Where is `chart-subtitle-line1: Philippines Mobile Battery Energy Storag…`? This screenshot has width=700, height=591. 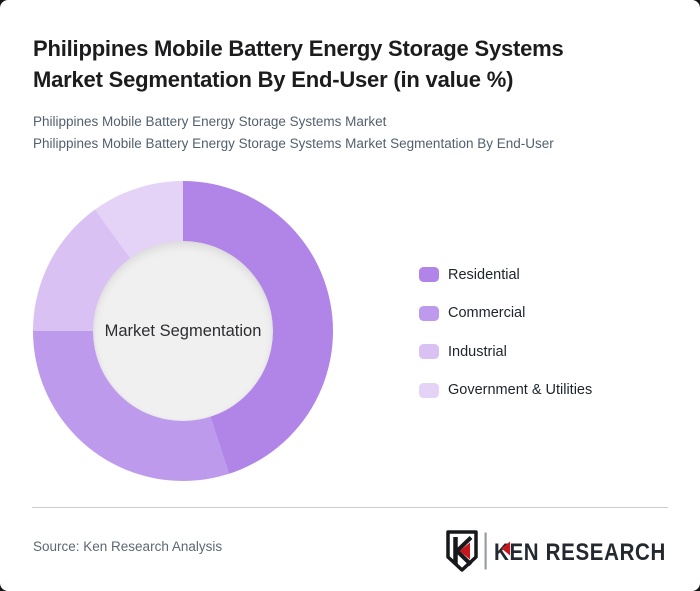
chart-subtitle-line1: Philippines Mobile Battery Energy Storag… is located at coordinates (210, 121).